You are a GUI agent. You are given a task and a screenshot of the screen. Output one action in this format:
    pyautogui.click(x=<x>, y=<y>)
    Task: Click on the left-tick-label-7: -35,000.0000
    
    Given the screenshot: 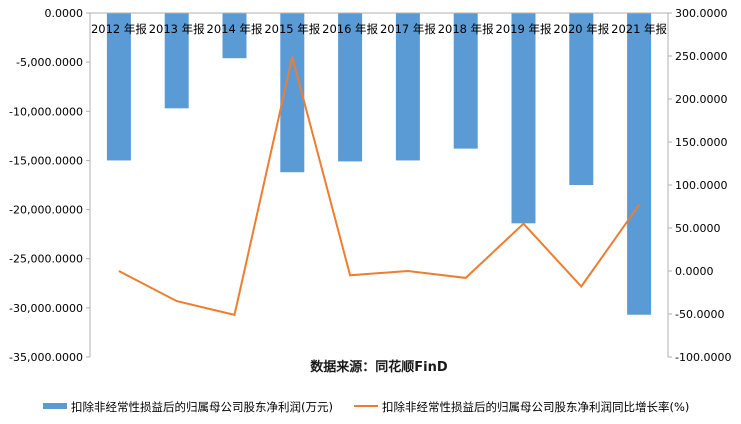 What is the action you would take?
    pyautogui.click(x=46, y=357)
    